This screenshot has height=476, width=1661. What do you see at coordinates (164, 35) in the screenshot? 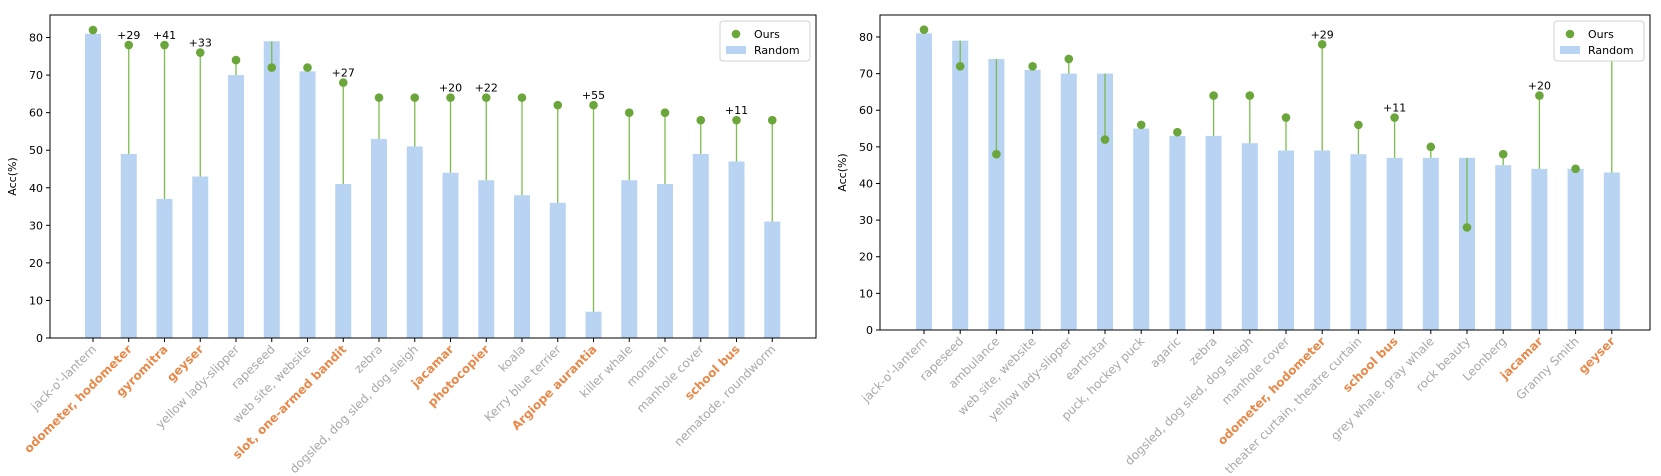
I see `gain-label: +41` at bounding box center [164, 35].